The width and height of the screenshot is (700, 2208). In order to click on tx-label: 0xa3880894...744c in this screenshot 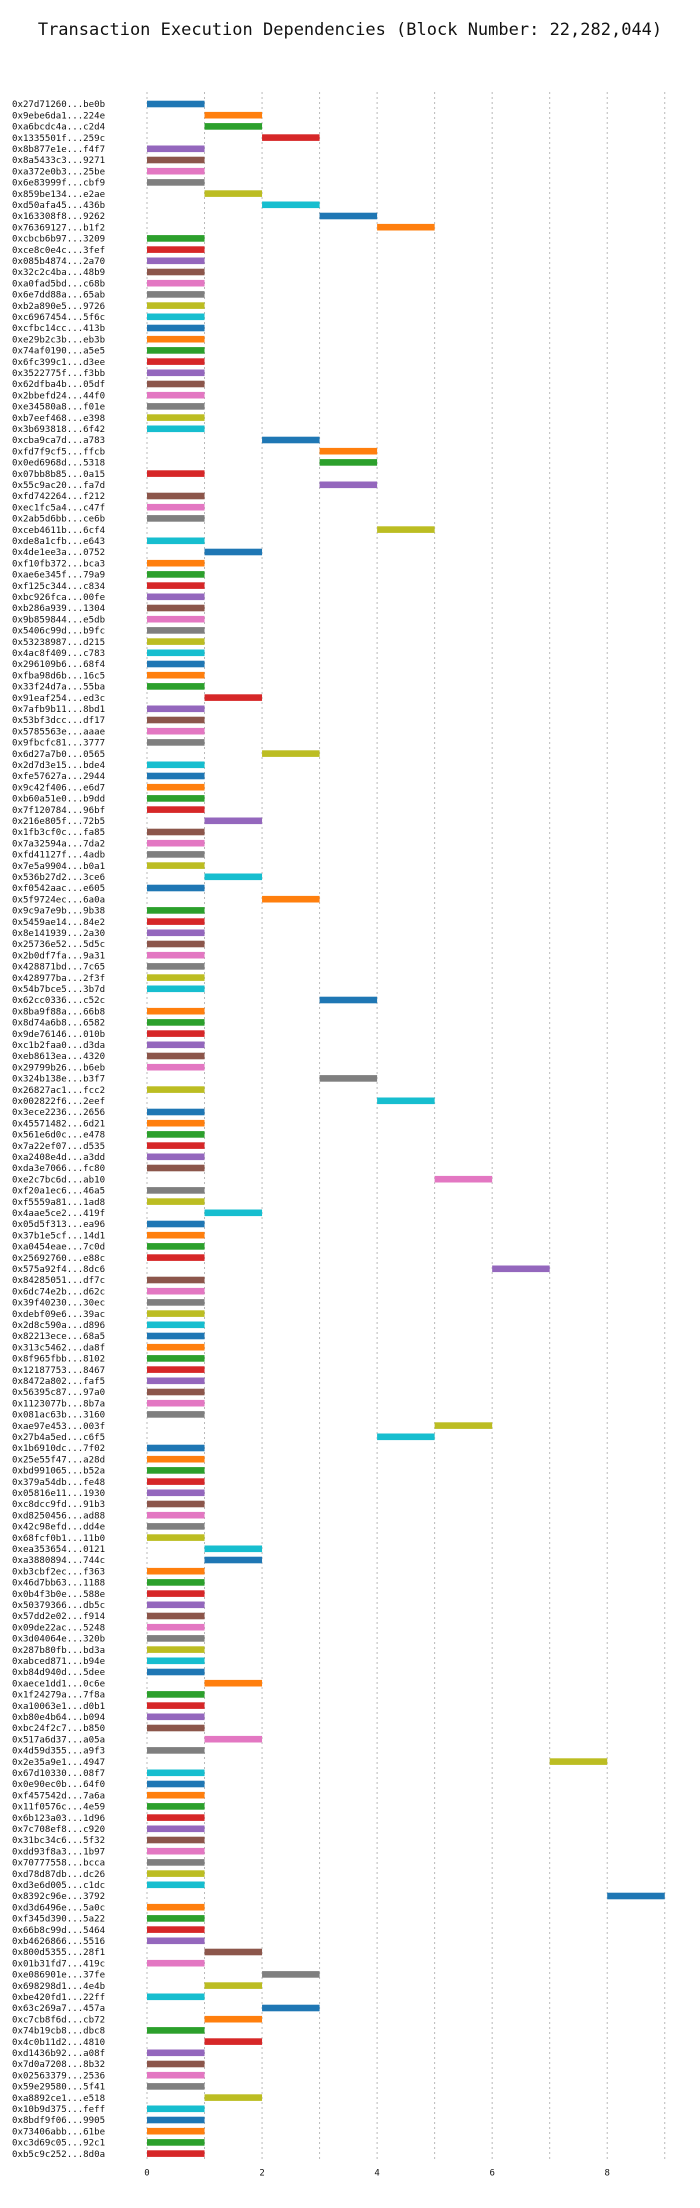, I will do `click(58, 1561)`.